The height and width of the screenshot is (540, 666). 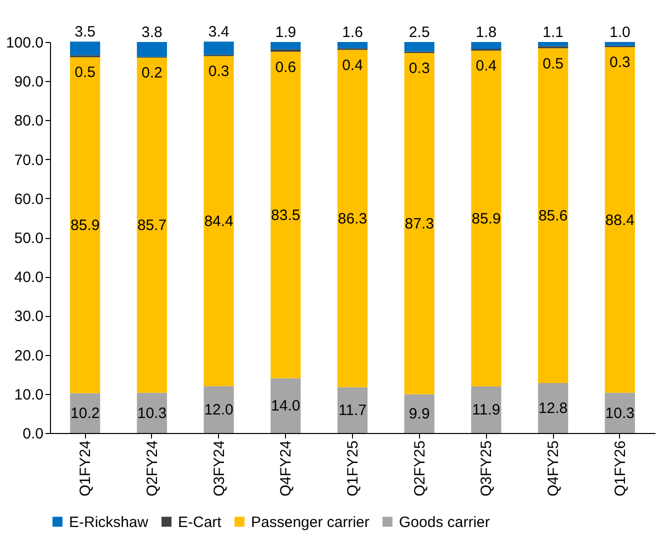 What do you see at coordinates (29, 238) in the screenshot?
I see `y-tick-label: 50.0` at bounding box center [29, 238].